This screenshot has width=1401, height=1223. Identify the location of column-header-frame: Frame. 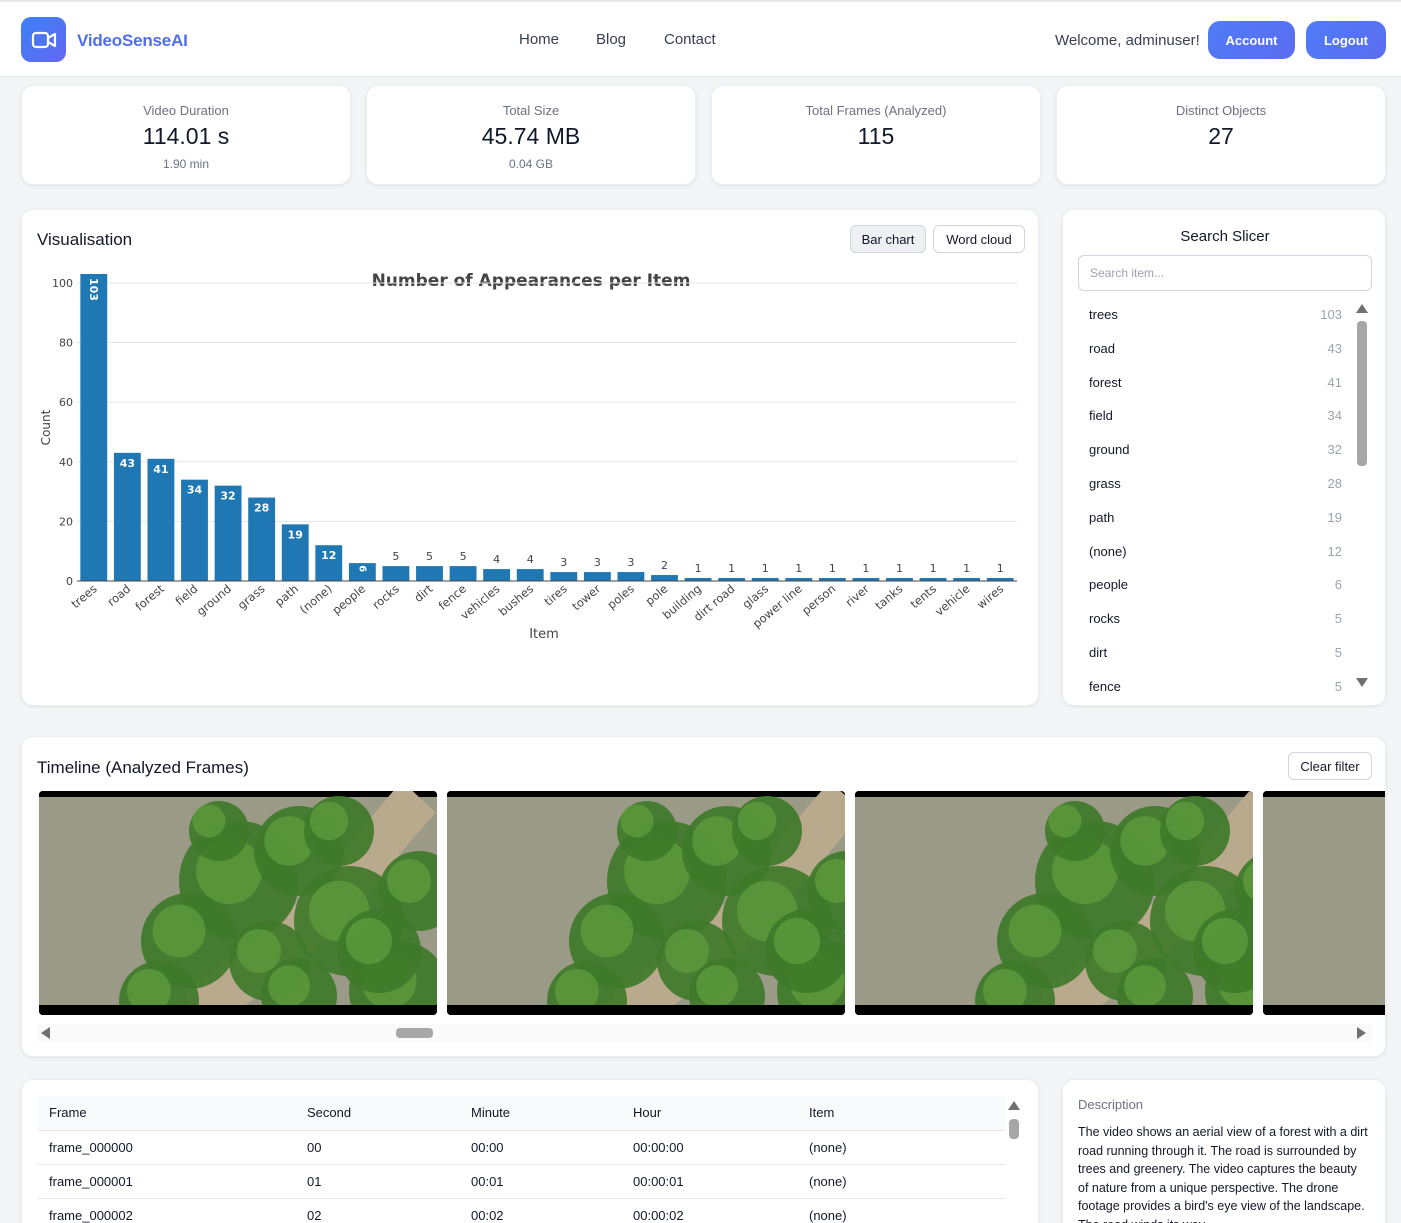
(167, 1113).